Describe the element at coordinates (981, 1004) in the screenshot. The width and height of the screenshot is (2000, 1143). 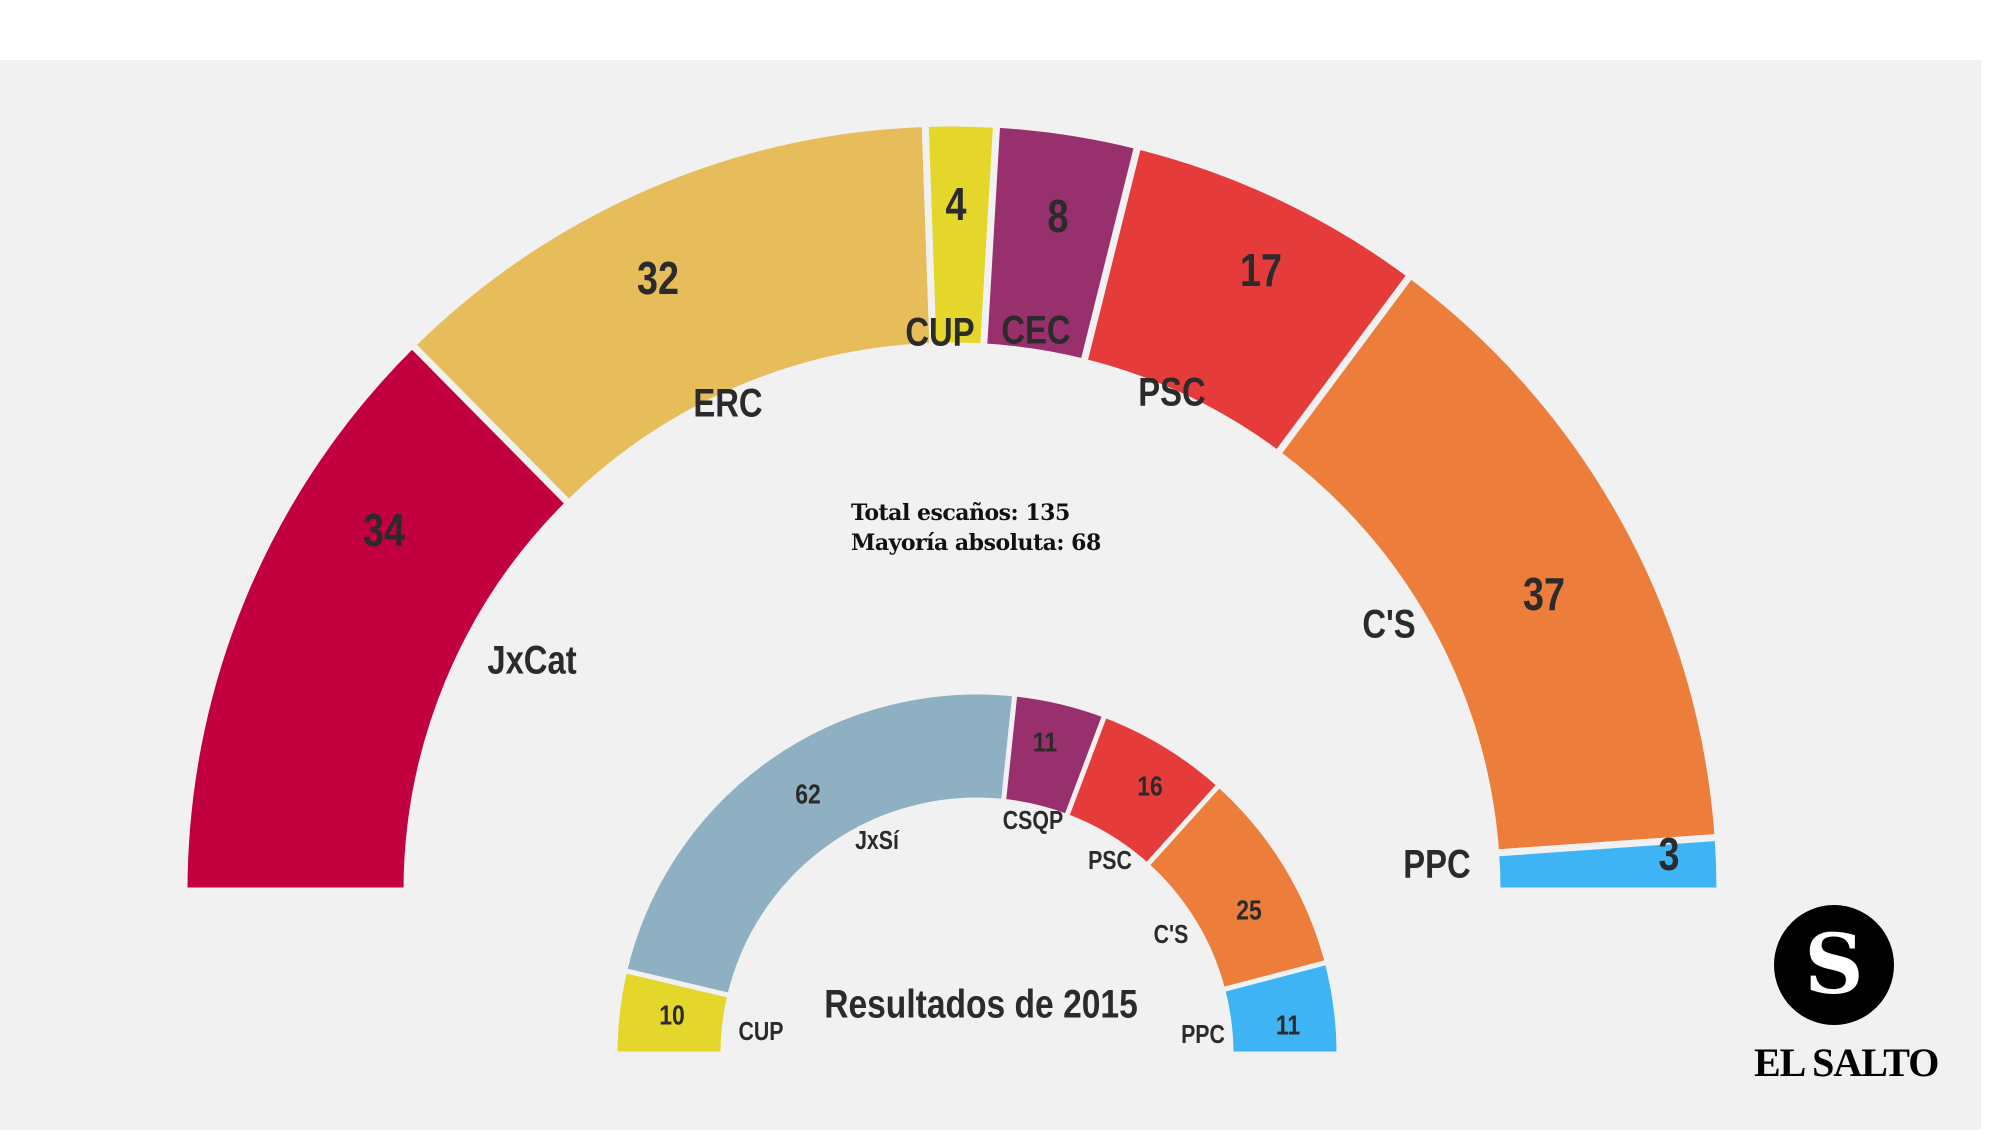
I see `chart-title-2015: Resultados de 2015` at that location.